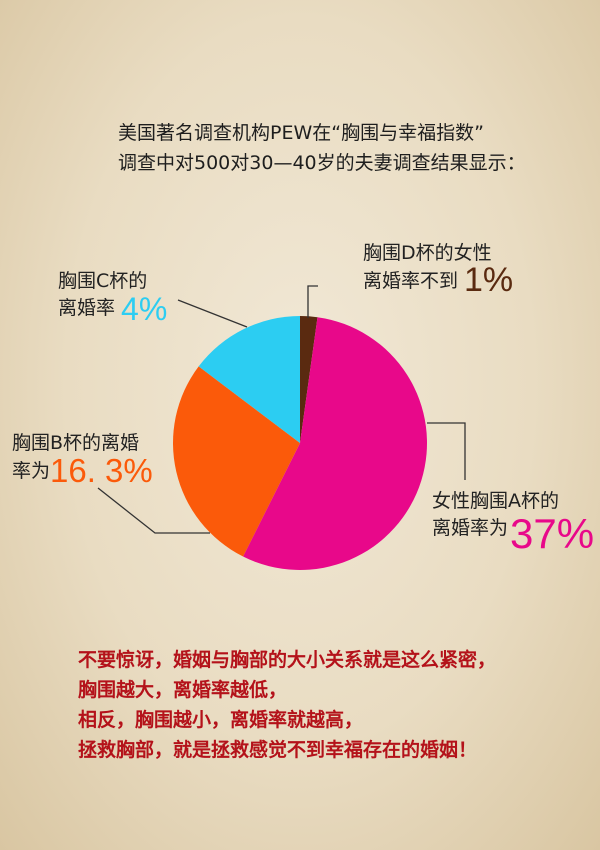  Describe the element at coordinates (552, 533) in the screenshot. I see `label-a-value: 37%` at that location.